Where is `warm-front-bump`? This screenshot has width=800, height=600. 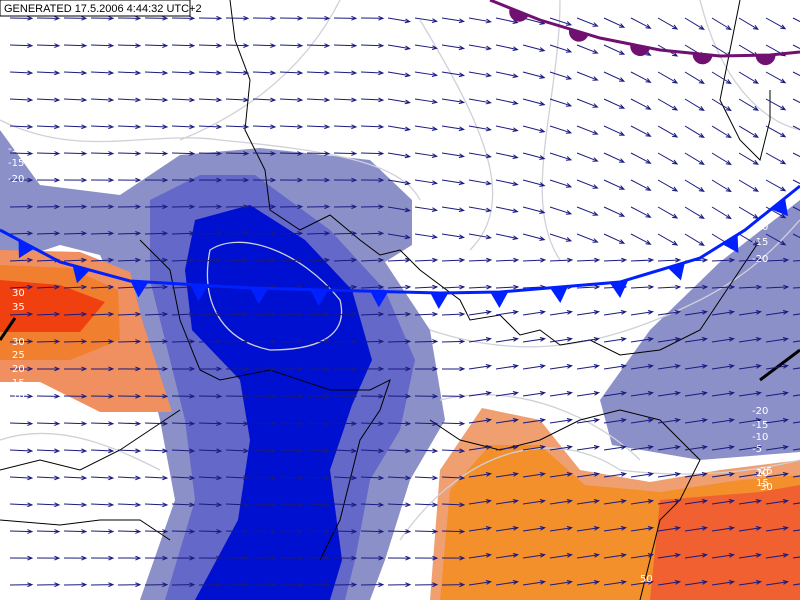 warm-front-bump is located at coordinates (578, 35).